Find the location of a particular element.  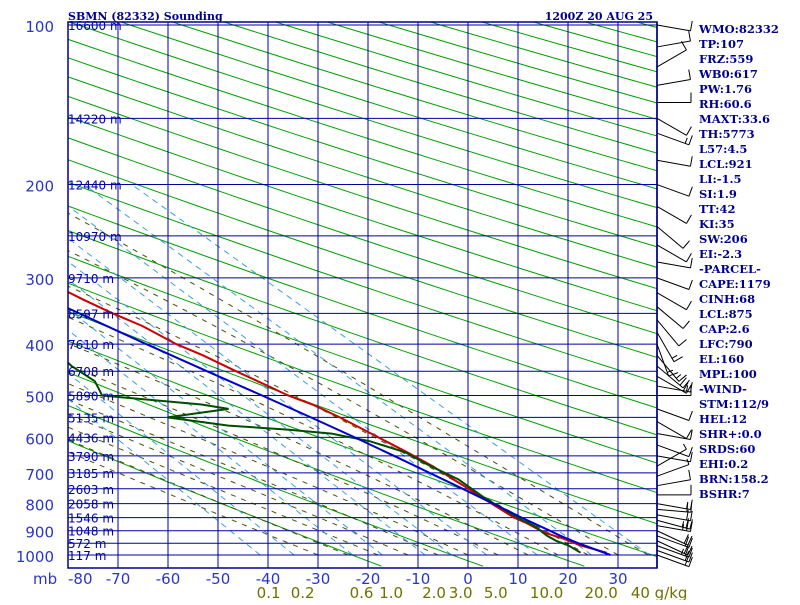

pressure-tick-label: 200 is located at coordinates (39, 187).